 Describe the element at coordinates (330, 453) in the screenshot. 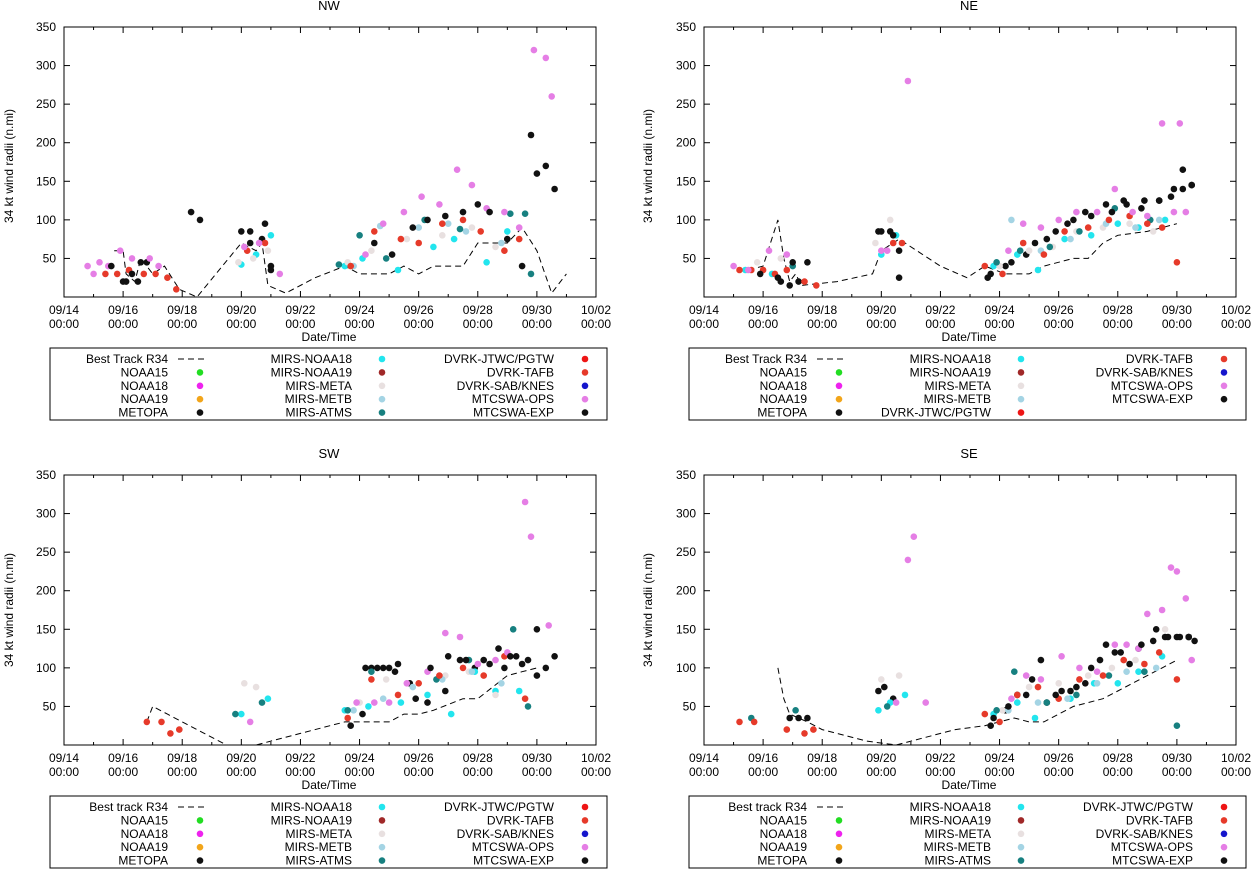

I see `chart-title: SW` at that location.